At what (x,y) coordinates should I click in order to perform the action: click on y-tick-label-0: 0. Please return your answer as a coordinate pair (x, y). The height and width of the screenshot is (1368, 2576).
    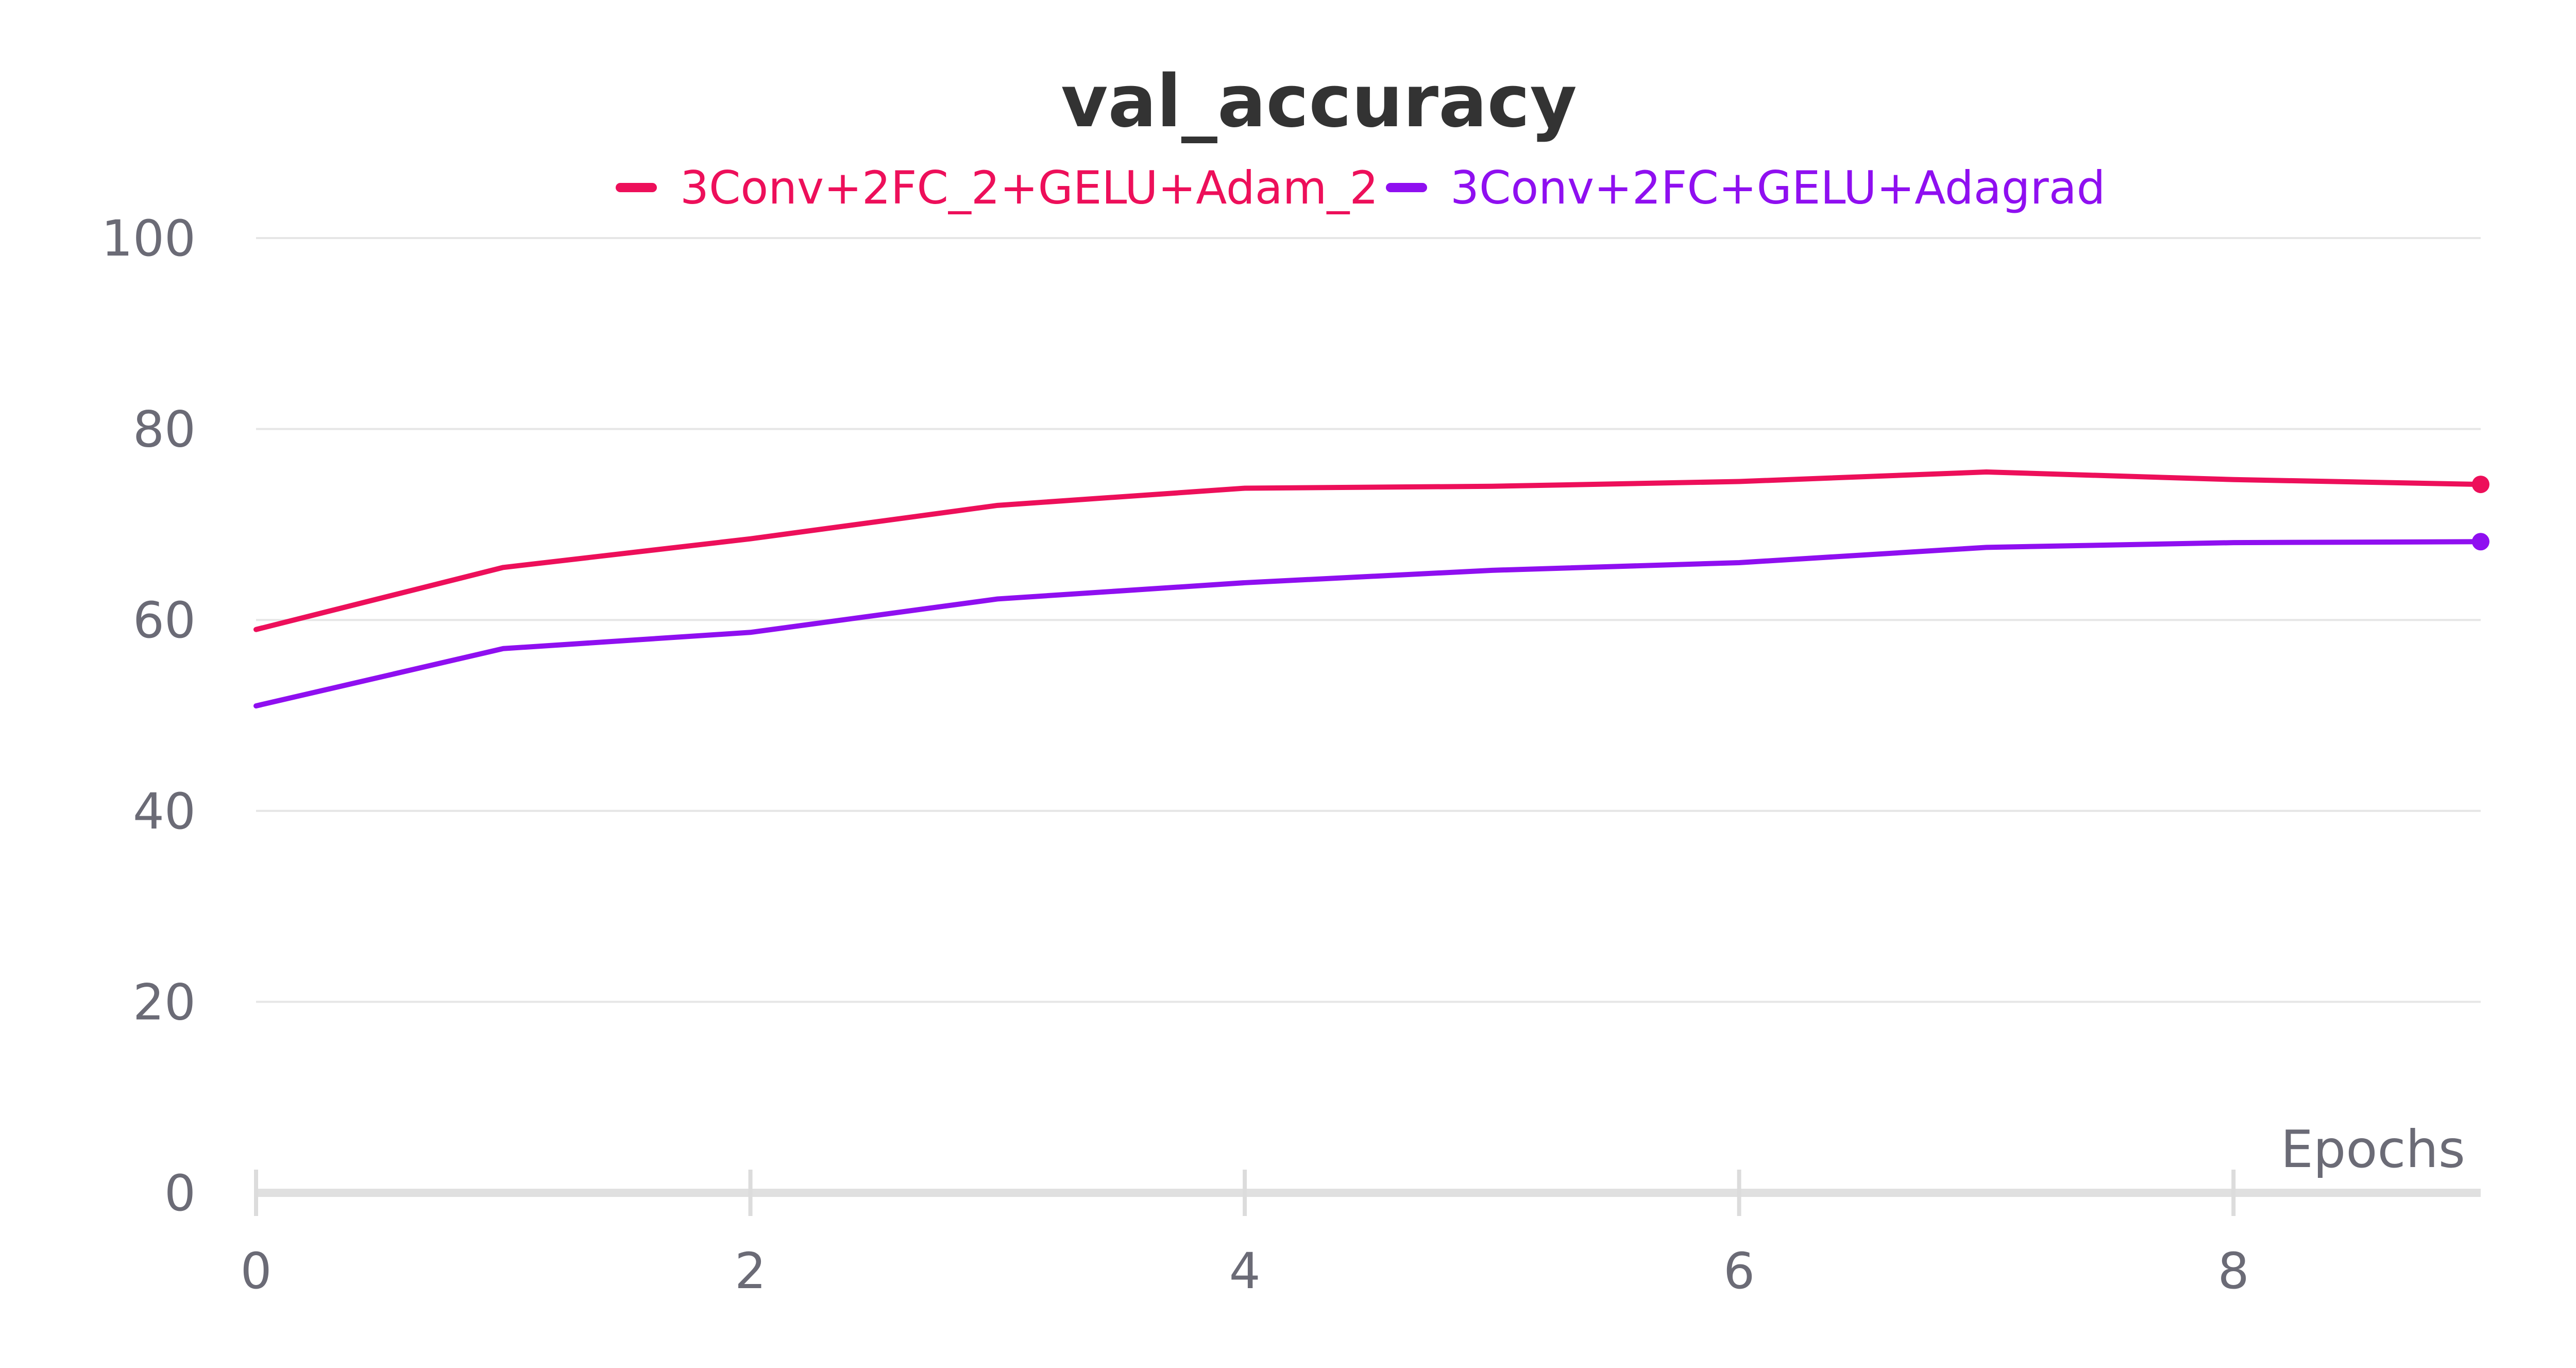
    Looking at the image, I should click on (180, 1193).